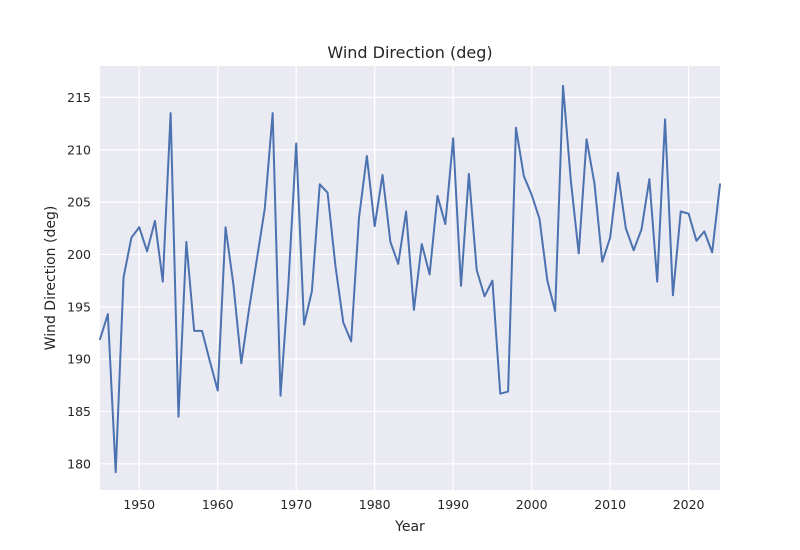 The width and height of the screenshot is (800, 550). What do you see at coordinates (413, 504) in the screenshot?
I see `x-tick-labels: 1950 1960 1970 1980 1990 2000 2010 2020` at bounding box center [413, 504].